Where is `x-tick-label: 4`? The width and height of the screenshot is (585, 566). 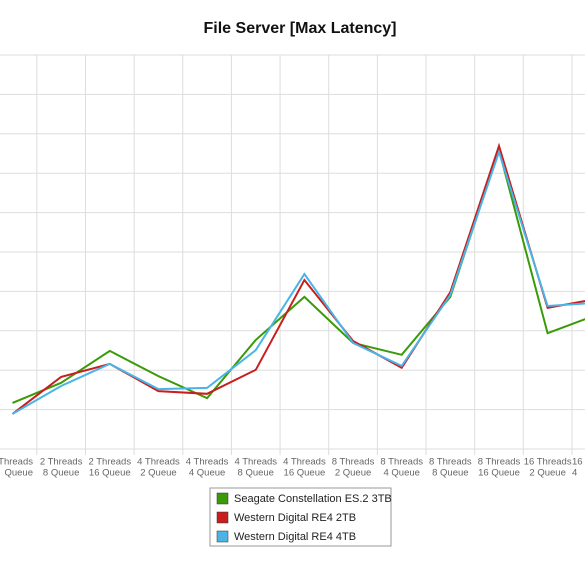 x-tick-label: 4 is located at coordinates (574, 473).